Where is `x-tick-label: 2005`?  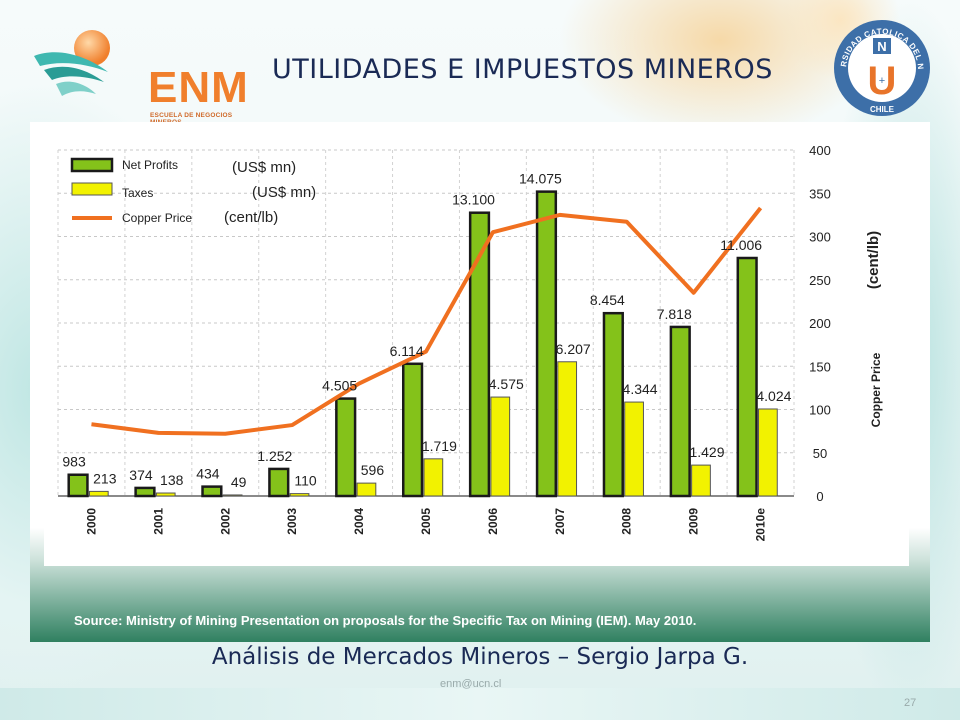
x-tick-label: 2005 is located at coordinates (426, 521).